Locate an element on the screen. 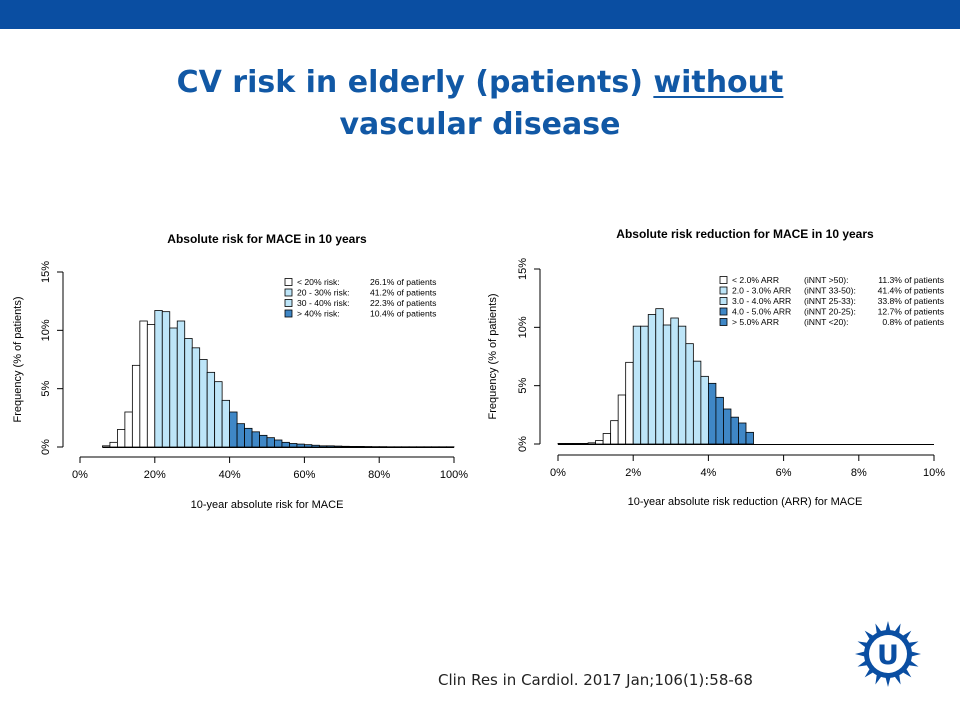 The height and width of the screenshot is (720, 960). x-tick-label: 60% is located at coordinates (304, 475).